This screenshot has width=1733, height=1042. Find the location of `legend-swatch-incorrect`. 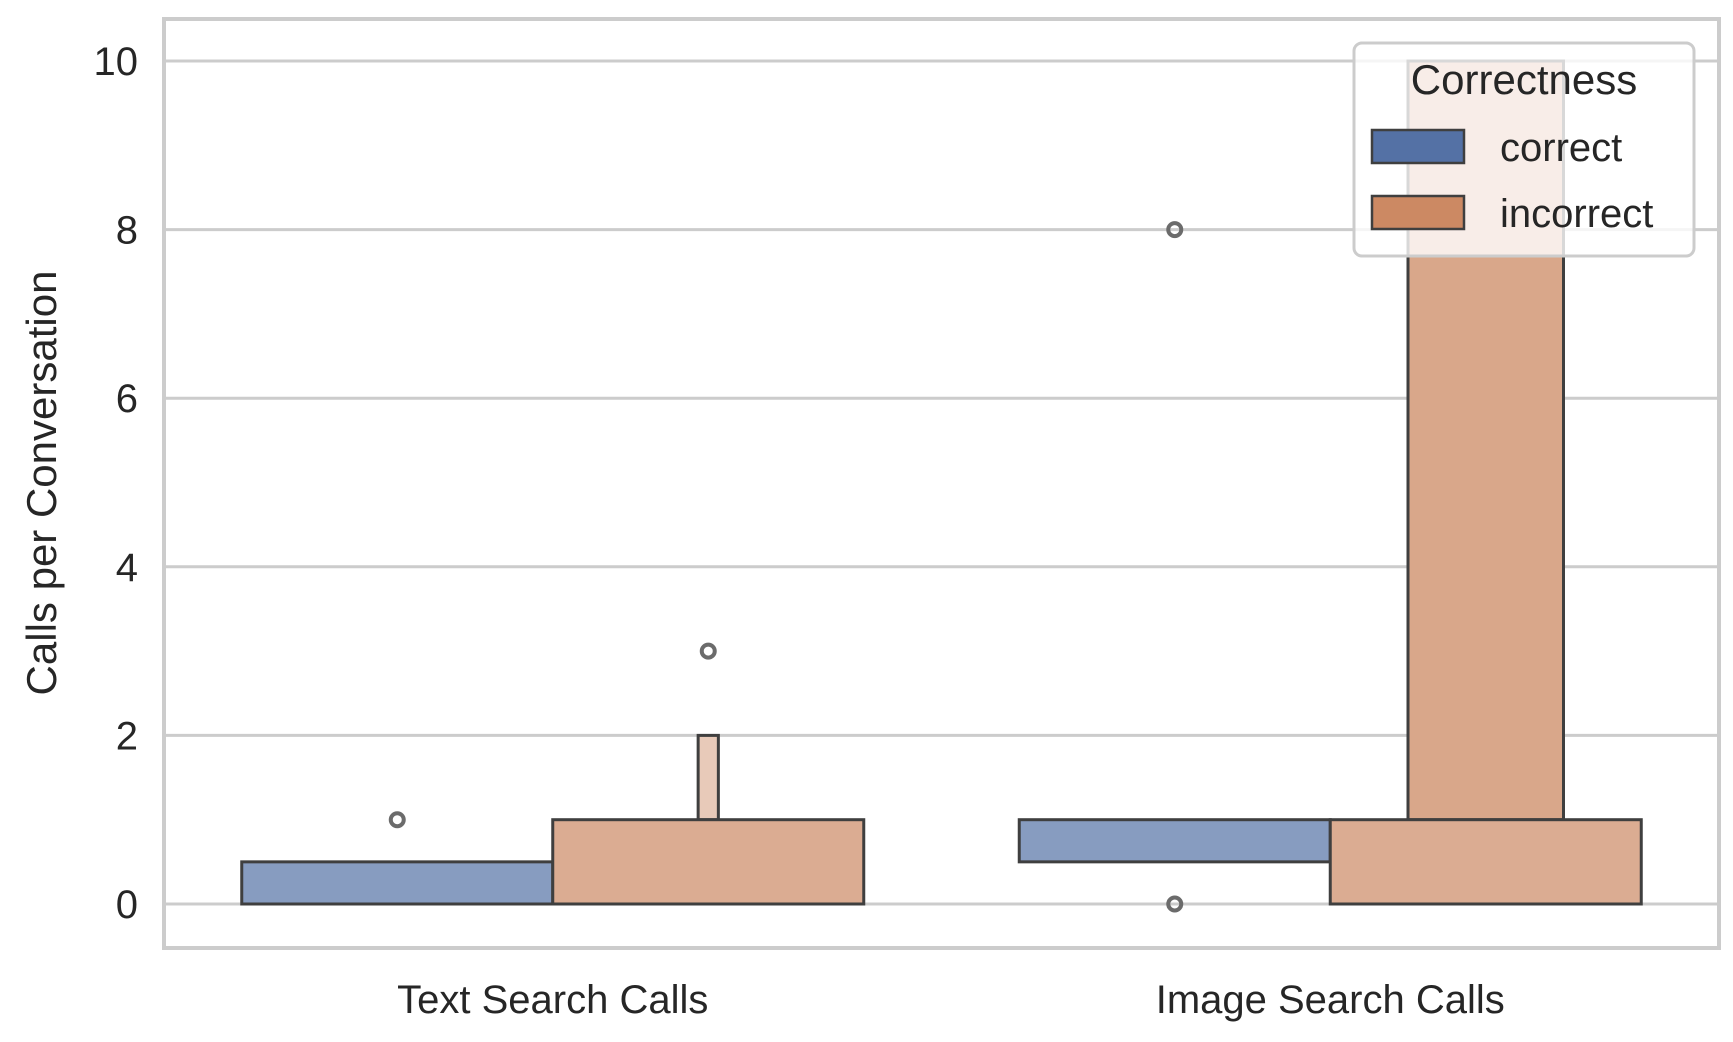

legend-swatch-incorrect is located at coordinates (1418, 212).